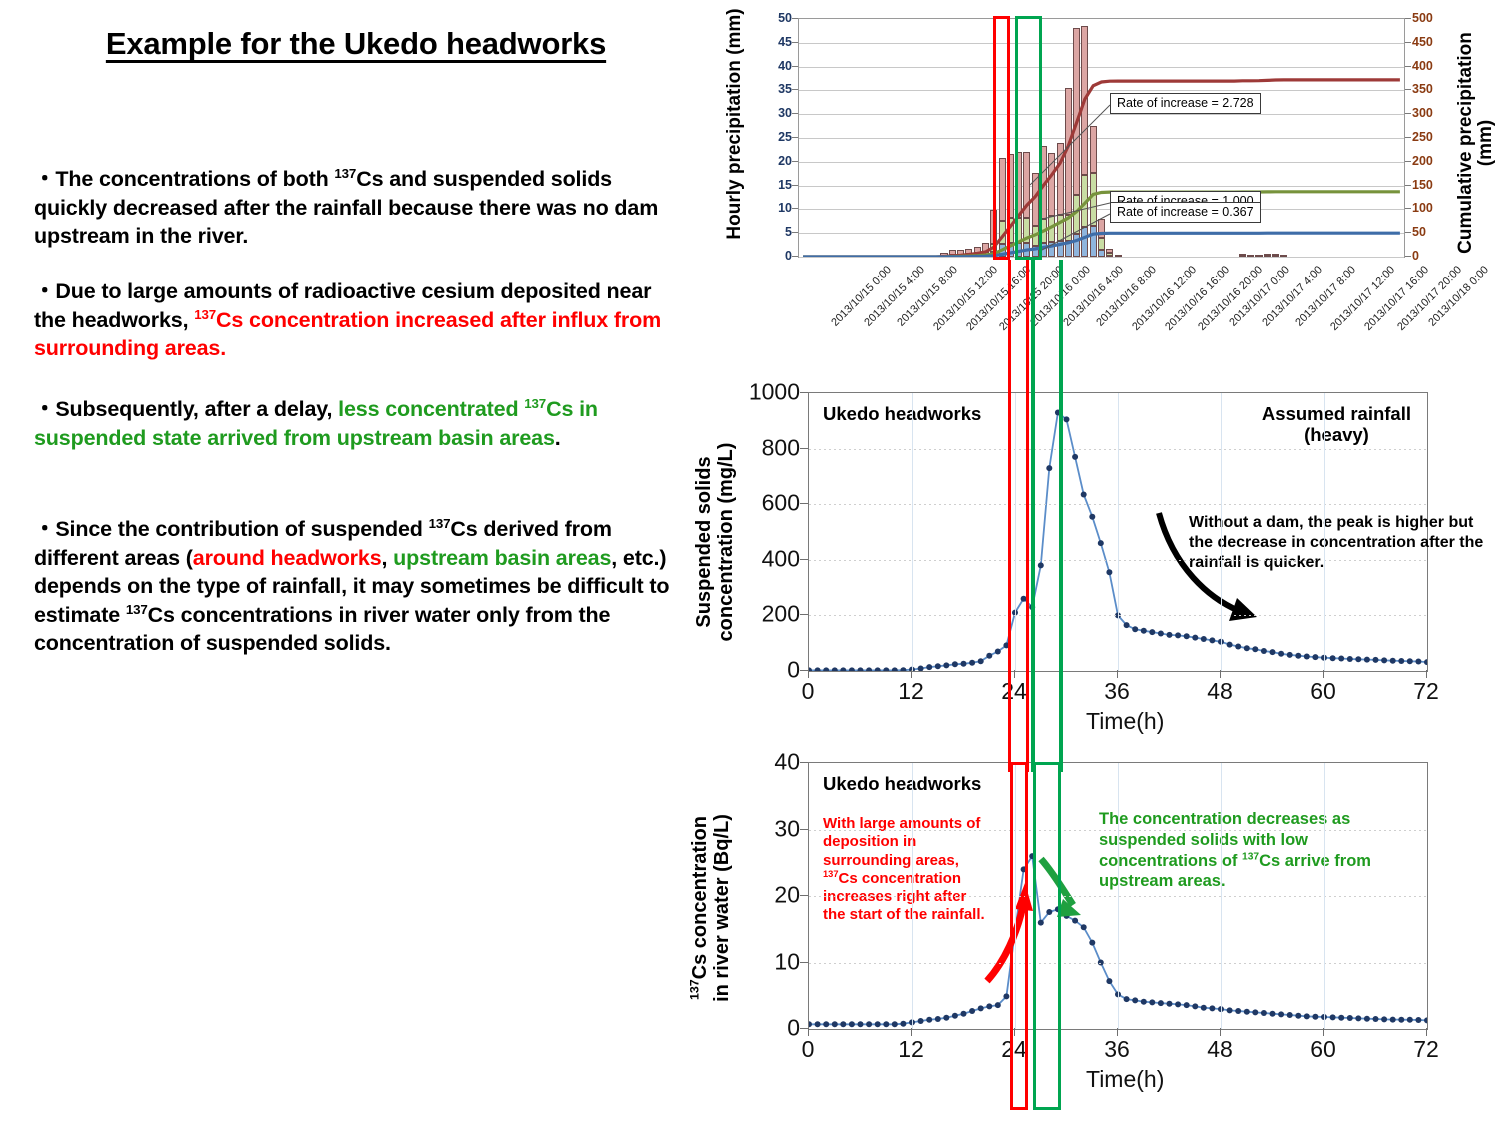 The image size is (1508, 1134). I want to click on cs-site-label: Ukedo headworks, so click(902, 783).